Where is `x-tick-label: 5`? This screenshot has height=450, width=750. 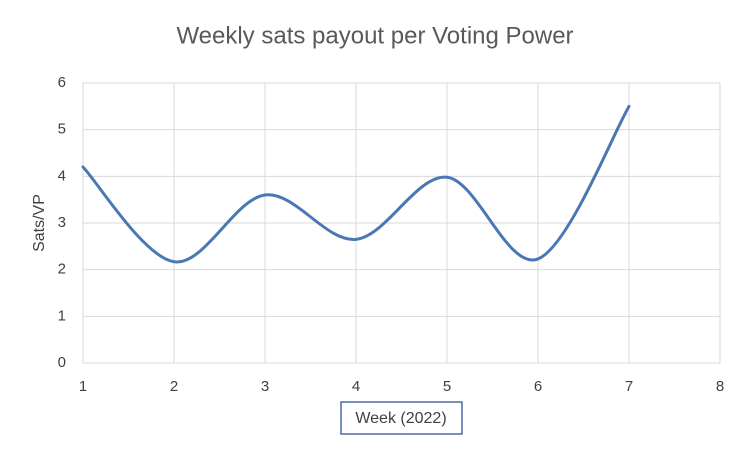 x-tick-label: 5 is located at coordinates (447, 386).